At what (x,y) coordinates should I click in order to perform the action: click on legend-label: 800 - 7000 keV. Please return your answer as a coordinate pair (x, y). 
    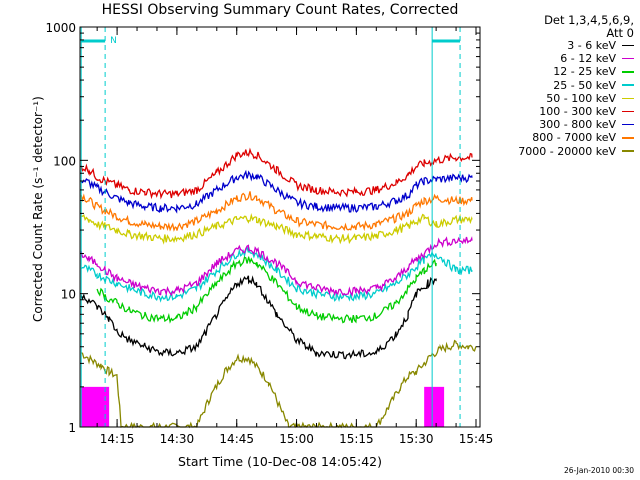
    Looking at the image, I should click on (574, 138).